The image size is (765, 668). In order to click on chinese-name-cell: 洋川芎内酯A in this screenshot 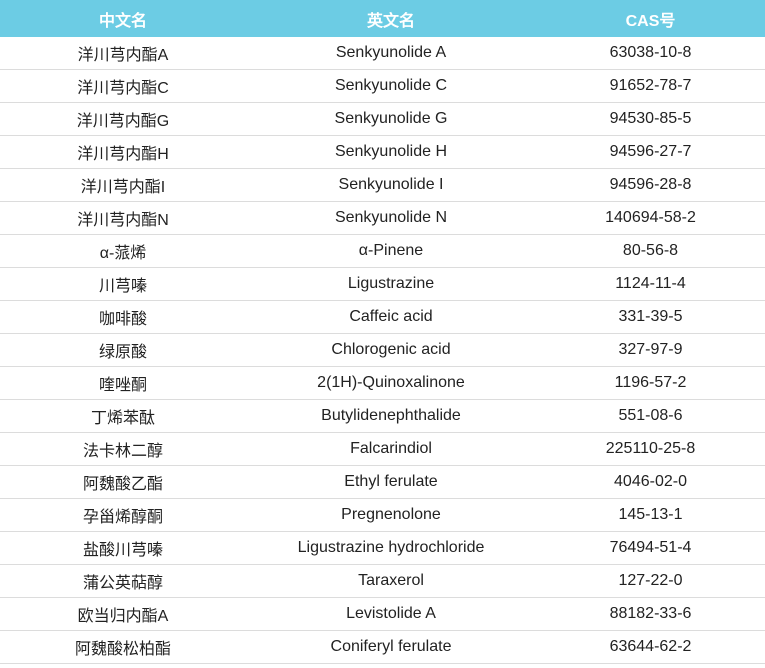, I will do `click(123, 53)`.